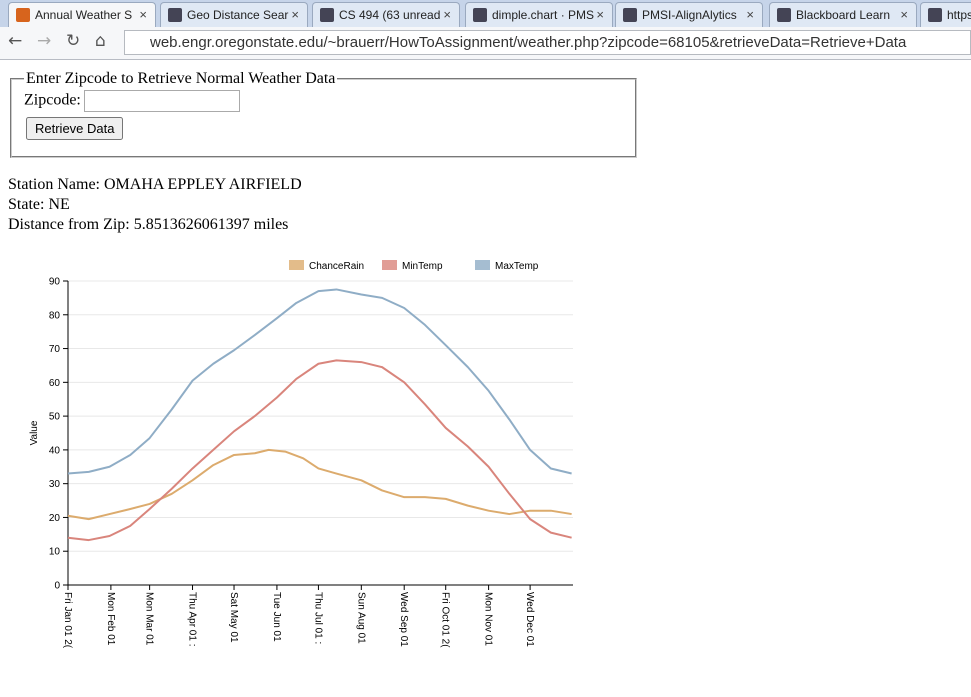 The width and height of the screenshot is (971, 697). I want to click on station-name: Station Name: OMAHA EPPLEY AIRFIELD, so click(155, 184).